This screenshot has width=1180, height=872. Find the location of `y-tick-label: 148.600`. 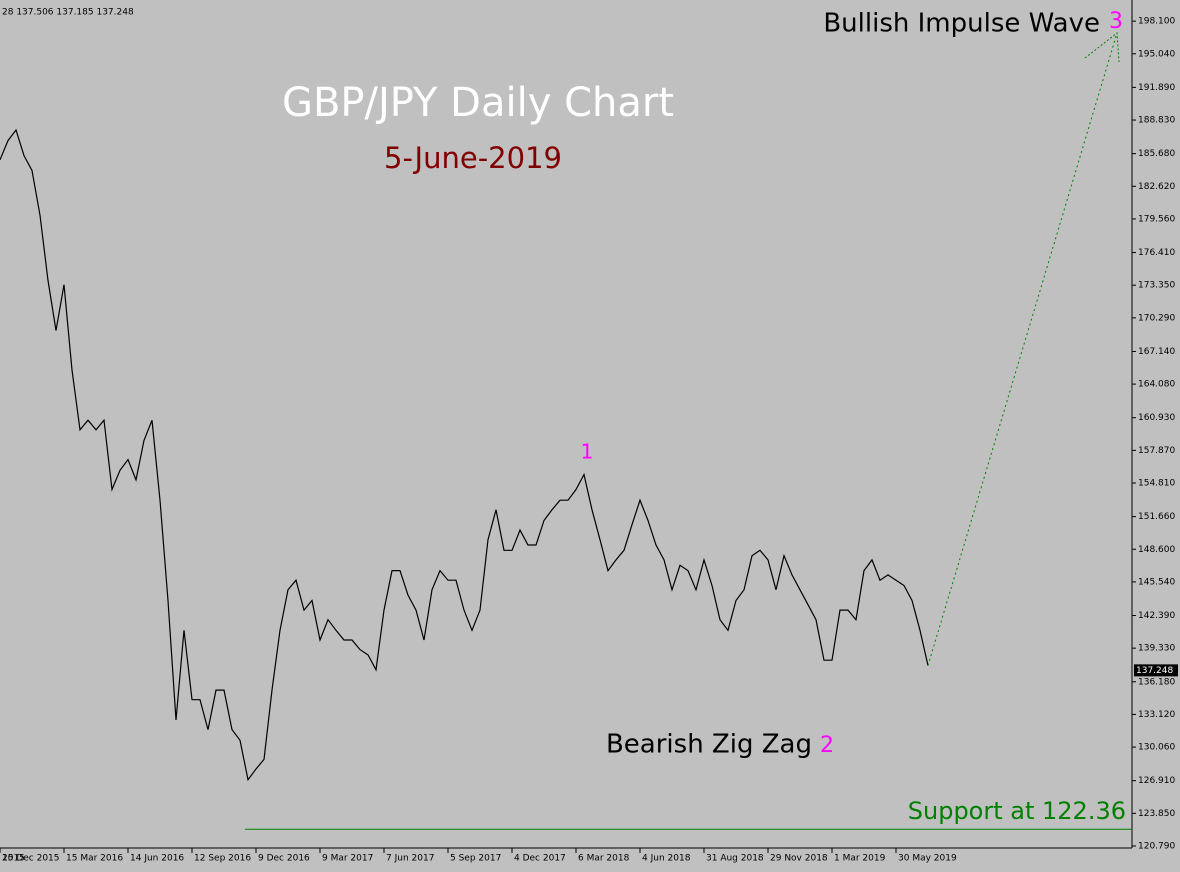

y-tick-label: 148.600 is located at coordinates (1156, 550).